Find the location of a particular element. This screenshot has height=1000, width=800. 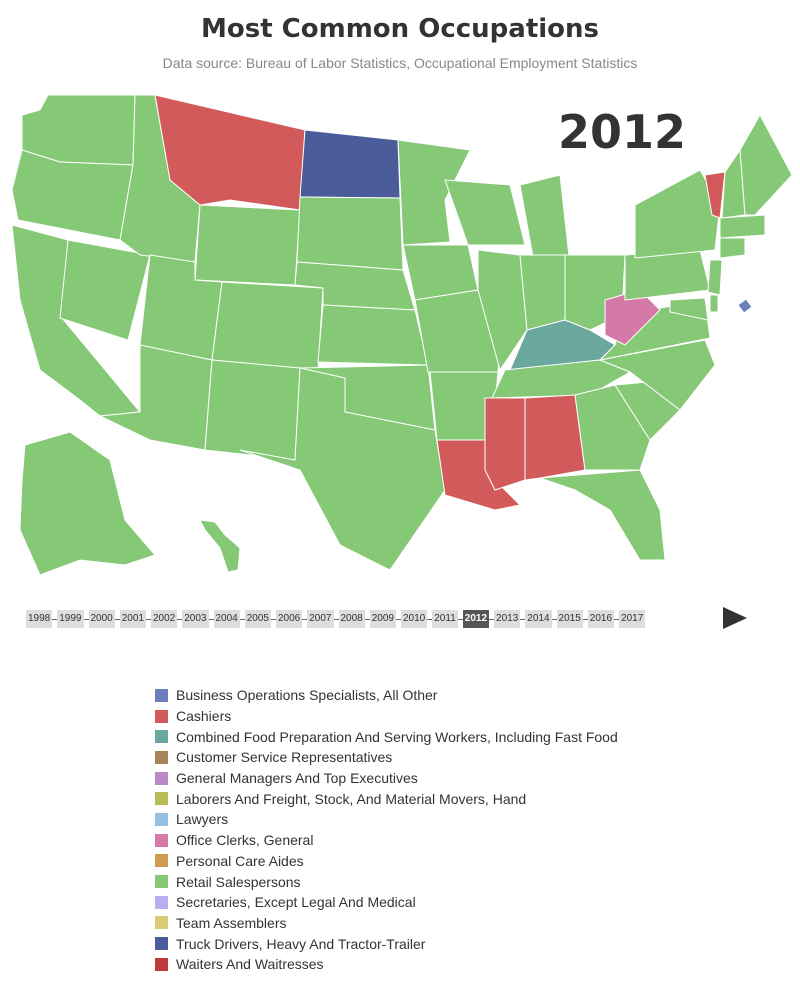

state-nv is located at coordinates (105, 290).